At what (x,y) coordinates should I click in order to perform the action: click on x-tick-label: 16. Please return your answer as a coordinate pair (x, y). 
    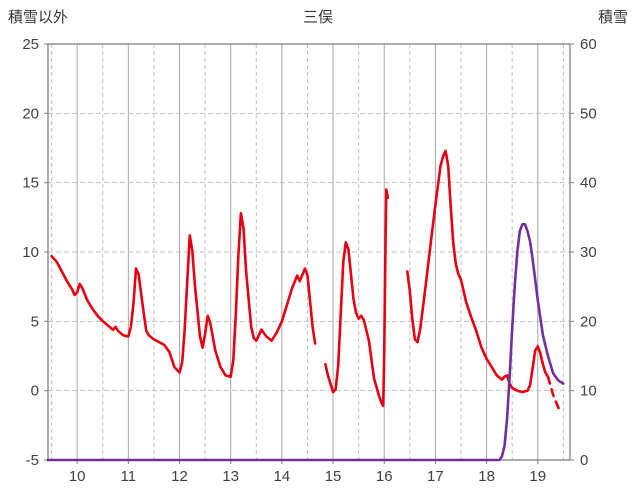
    Looking at the image, I should click on (384, 476).